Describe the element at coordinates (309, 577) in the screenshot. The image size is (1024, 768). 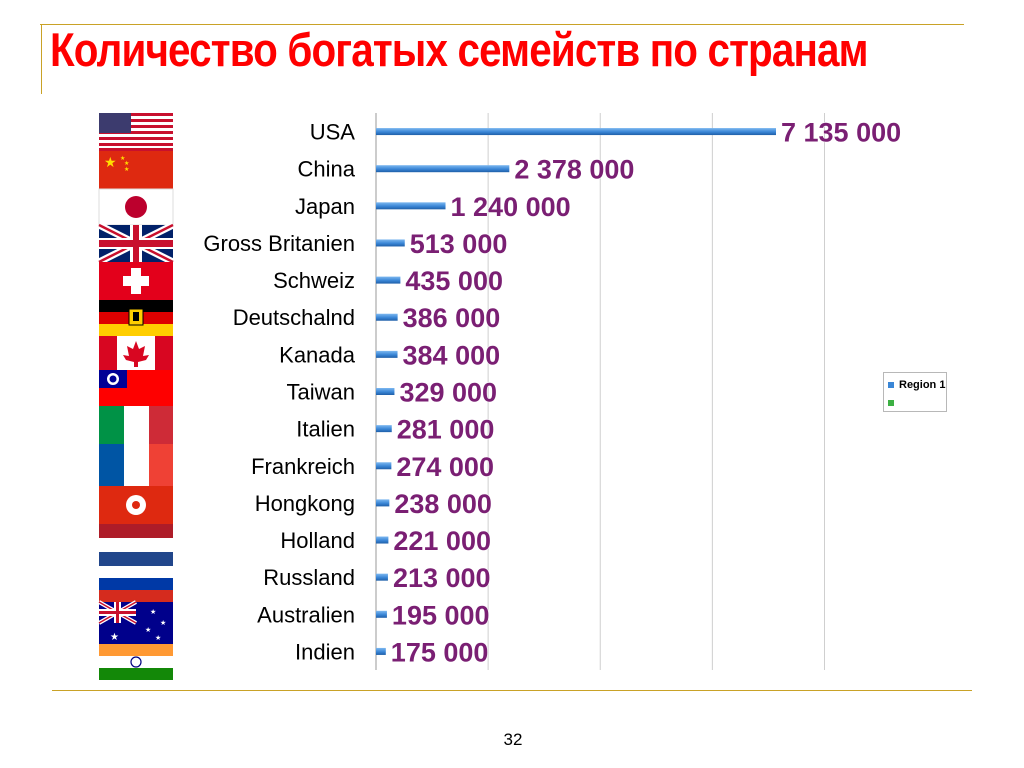
I see `category-label: Russland` at that location.